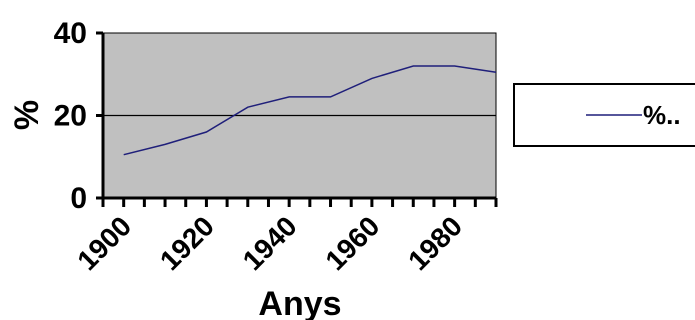 This screenshot has width=695, height=320. I want to click on x-tick-label: 1920, so click(187, 243).